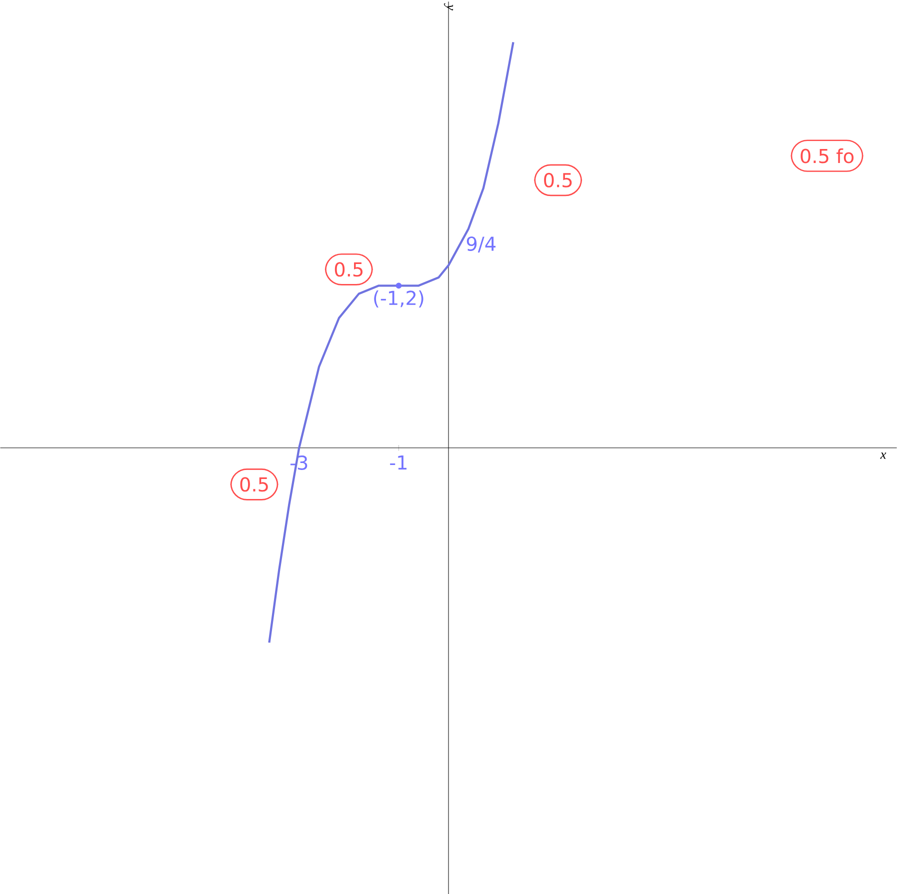 This screenshot has height=894, width=897. I want to click on annotation: 9/4, so click(481, 244).